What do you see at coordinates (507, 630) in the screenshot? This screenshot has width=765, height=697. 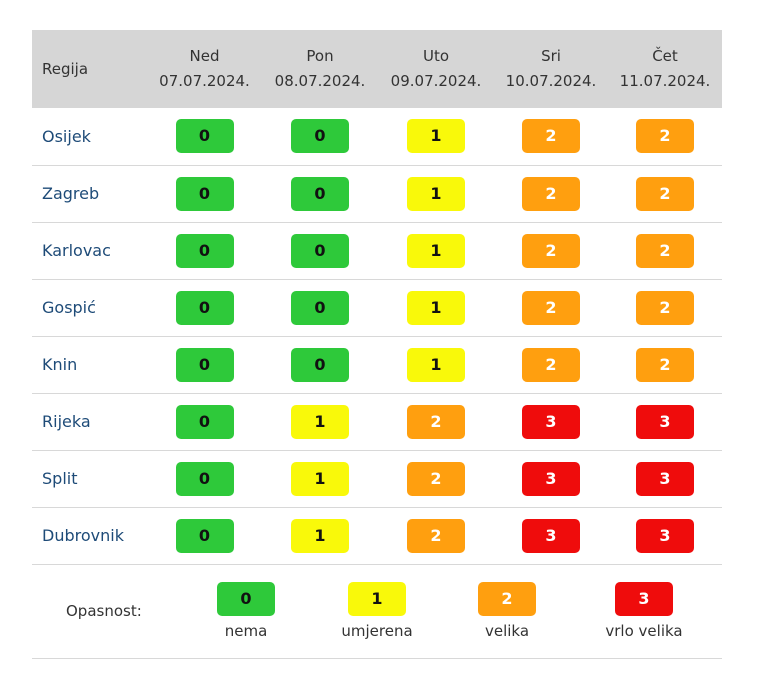 I see `legend-text: velika` at bounding box center [507, 630].